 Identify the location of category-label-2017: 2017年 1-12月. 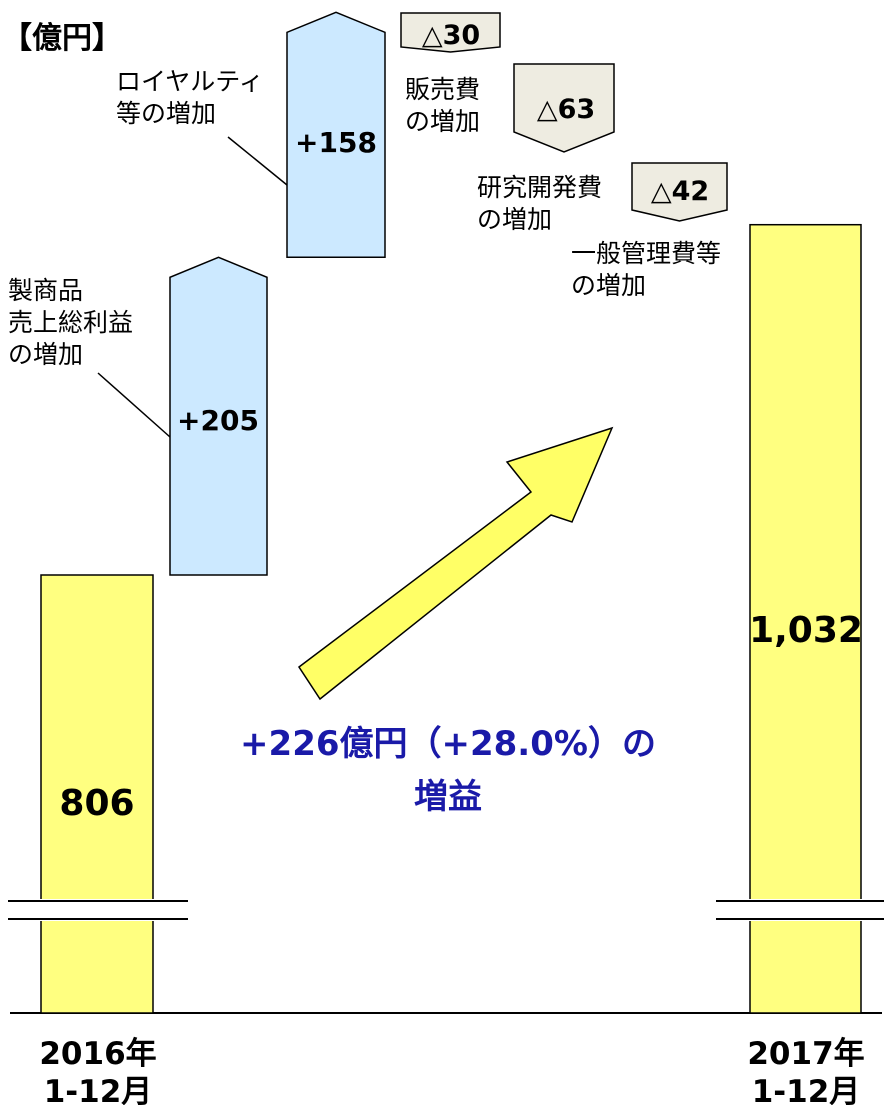
(805, 1070).